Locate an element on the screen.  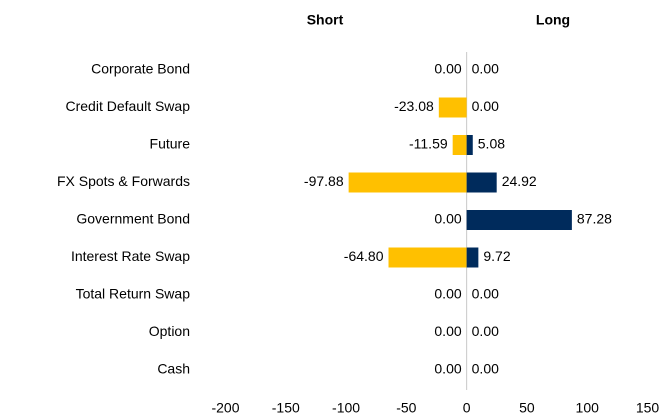
category-label: Corporate Bond is located at coordinates (140, 69).